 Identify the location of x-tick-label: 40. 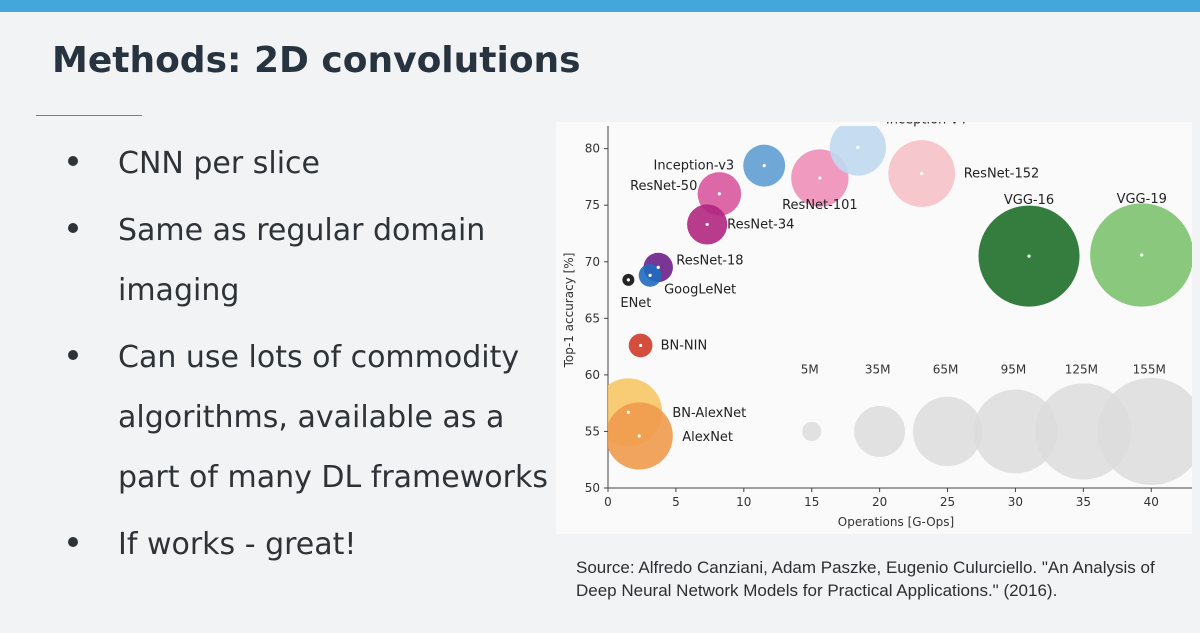
(1151, 502).